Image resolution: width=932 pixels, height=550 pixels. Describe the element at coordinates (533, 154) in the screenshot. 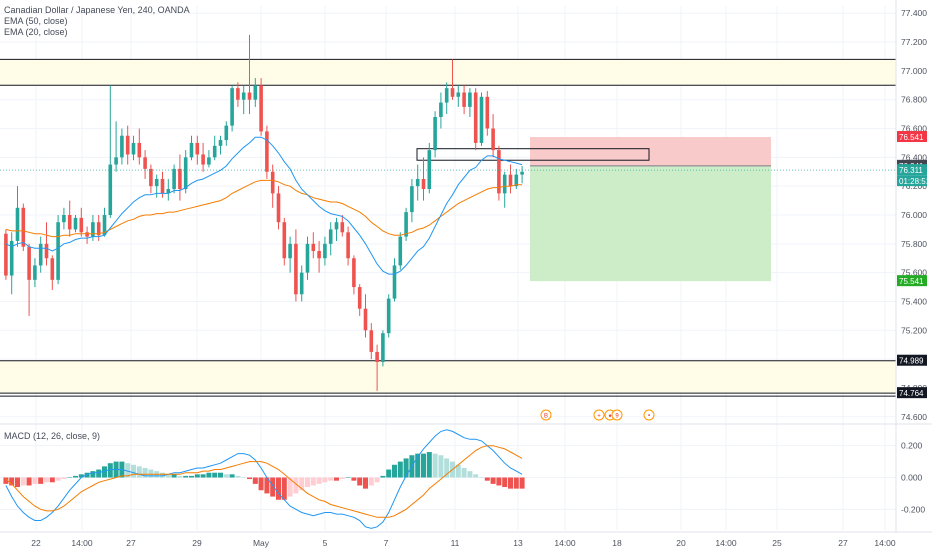

I see `annotation-box` at that location.